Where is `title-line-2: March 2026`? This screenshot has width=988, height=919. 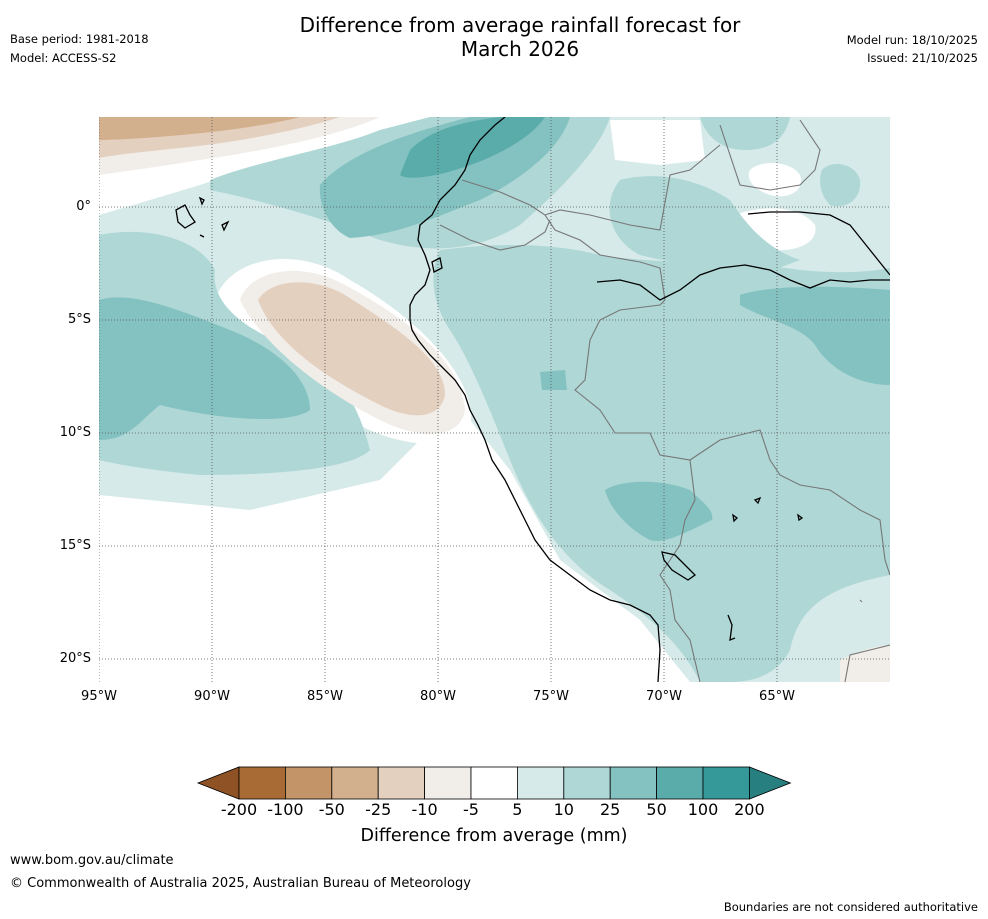 title-line-2: March 2026 is located at coordinates (520, 49).